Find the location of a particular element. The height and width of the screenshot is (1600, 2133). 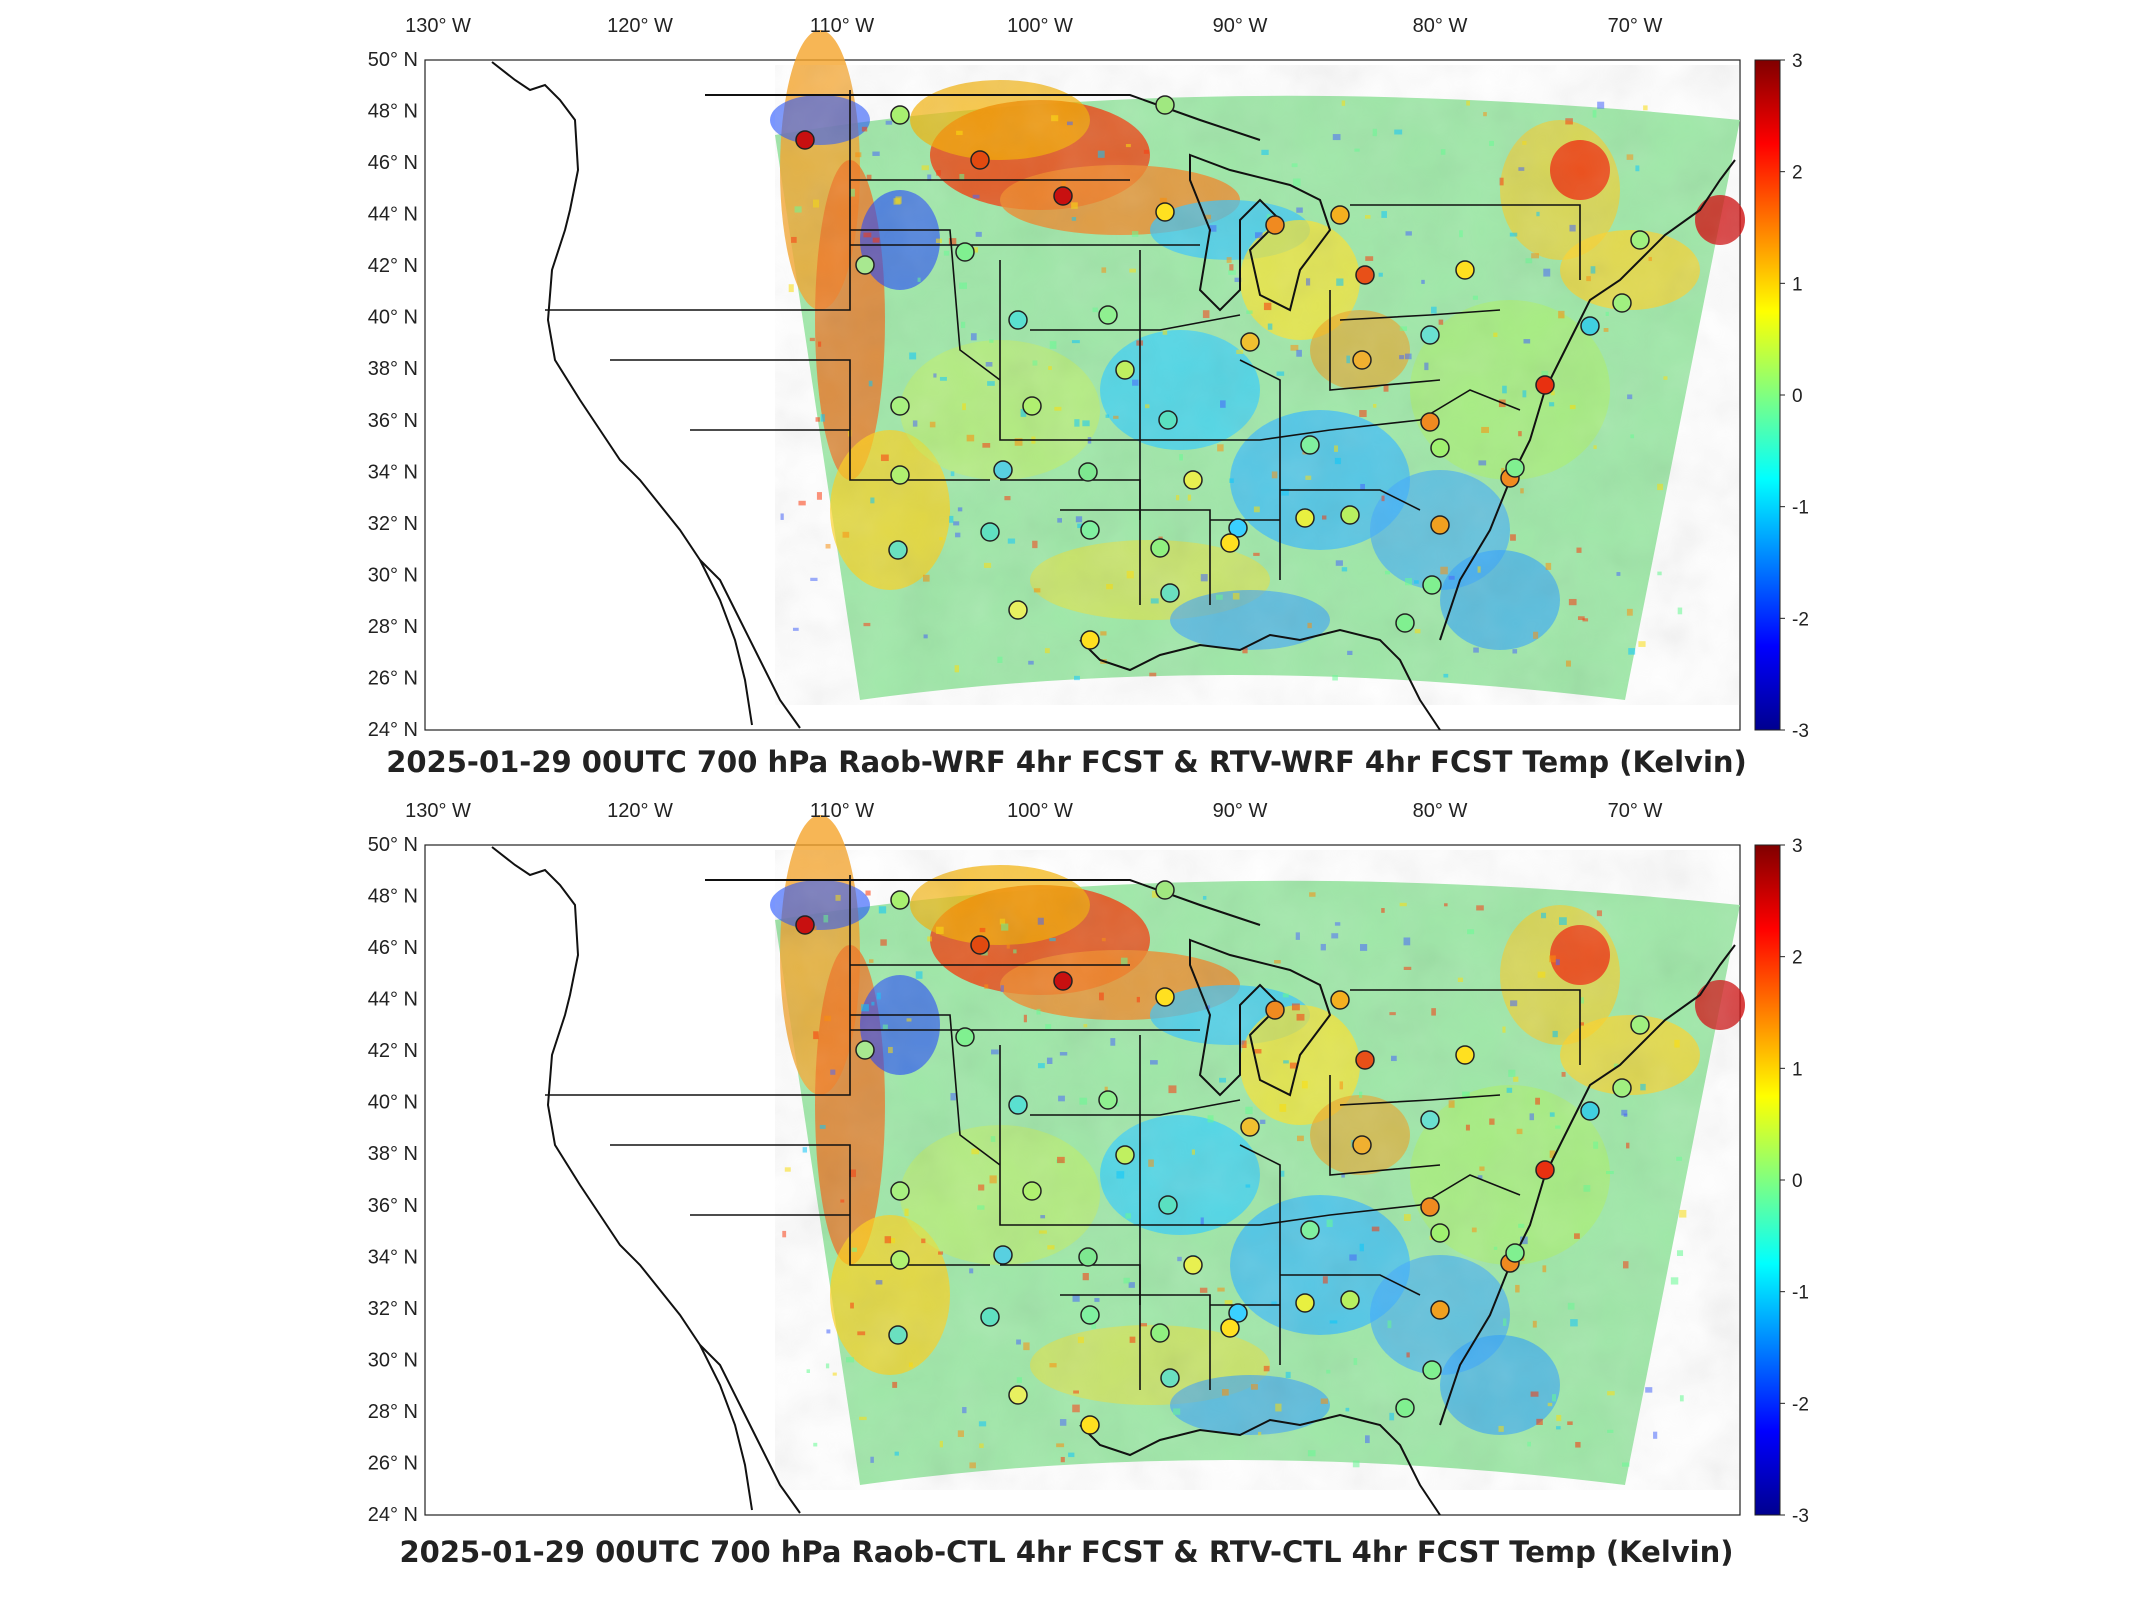

colorbar-tick-label: 3 is located at coordinates (1797, 61).